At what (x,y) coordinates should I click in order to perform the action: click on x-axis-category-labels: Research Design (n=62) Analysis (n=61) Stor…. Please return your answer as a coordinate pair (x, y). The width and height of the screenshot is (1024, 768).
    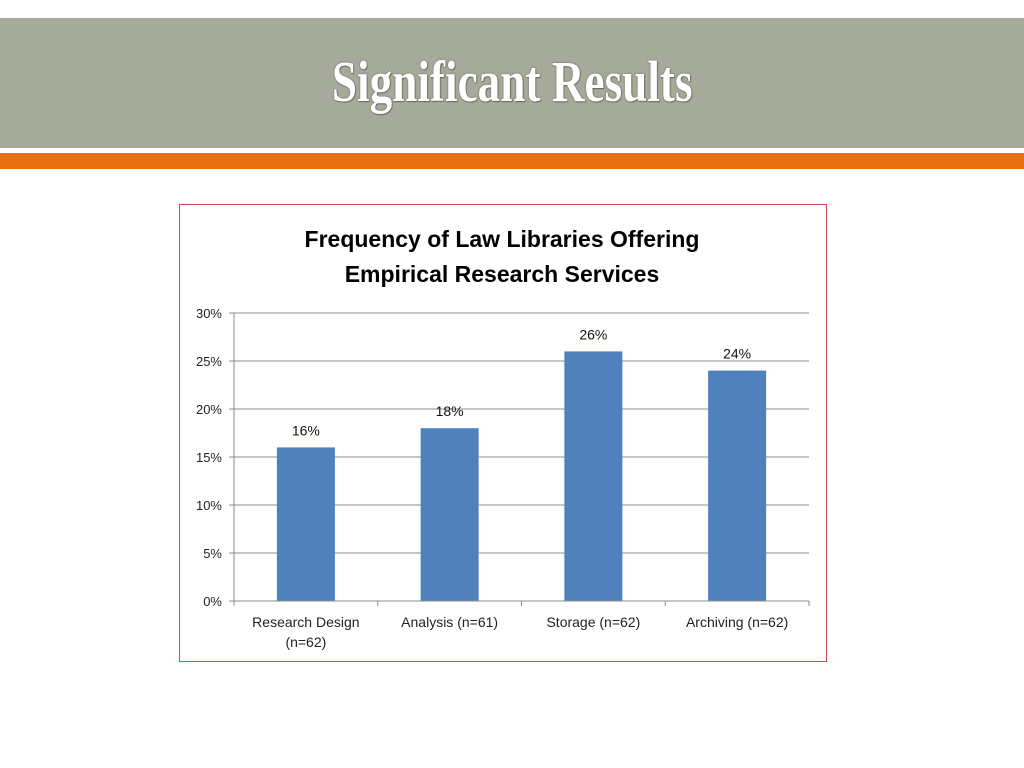
    Looking at the image, I should click on (520, 632).